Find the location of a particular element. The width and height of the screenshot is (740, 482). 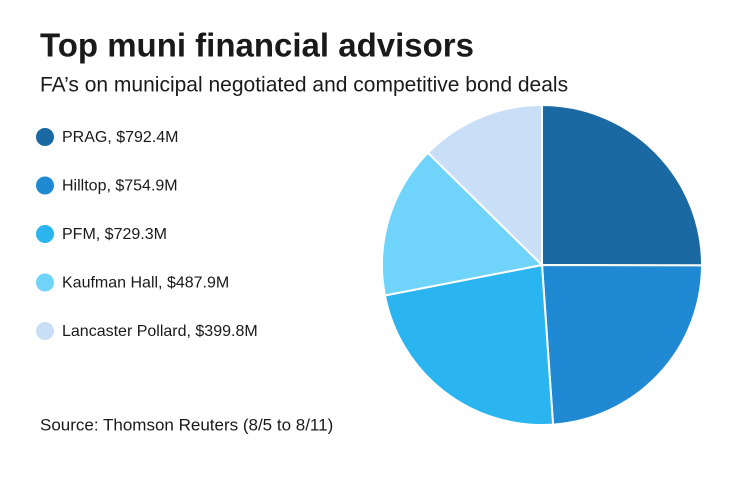

legend-label: Lancaster Pollard, $399.8M is located at coordinates (160, 331).